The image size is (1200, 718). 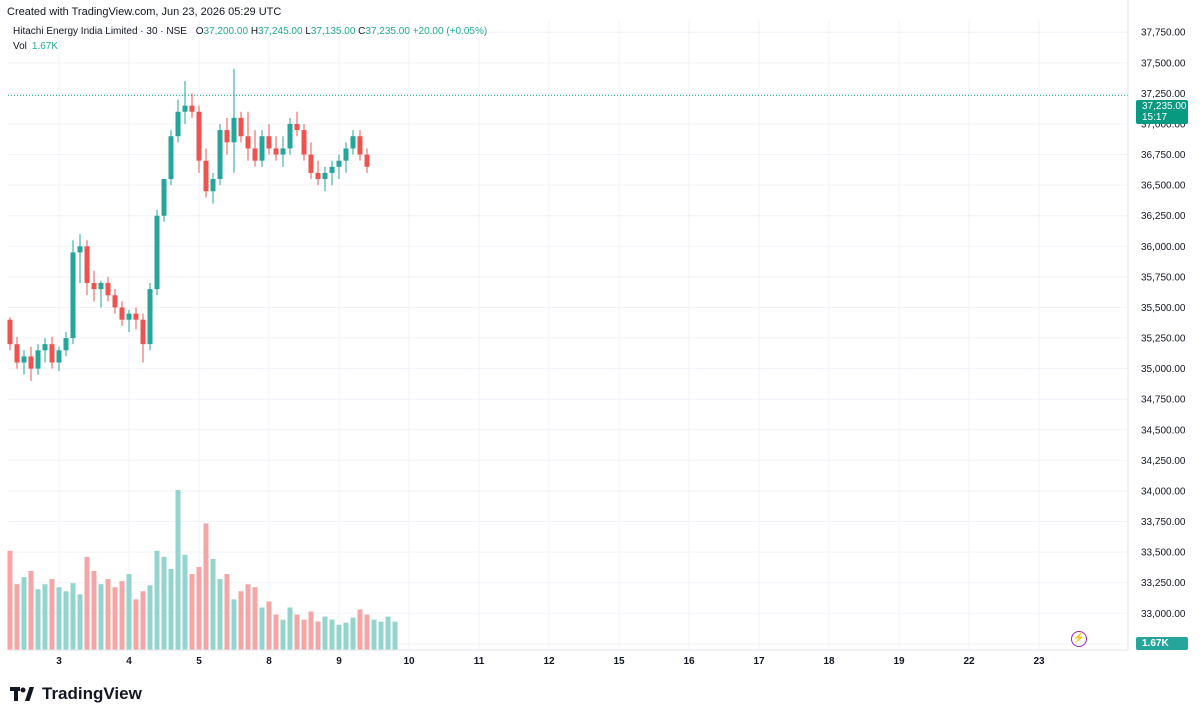 I want to click on time-tick-label: 10, so click(x=409, y=661).